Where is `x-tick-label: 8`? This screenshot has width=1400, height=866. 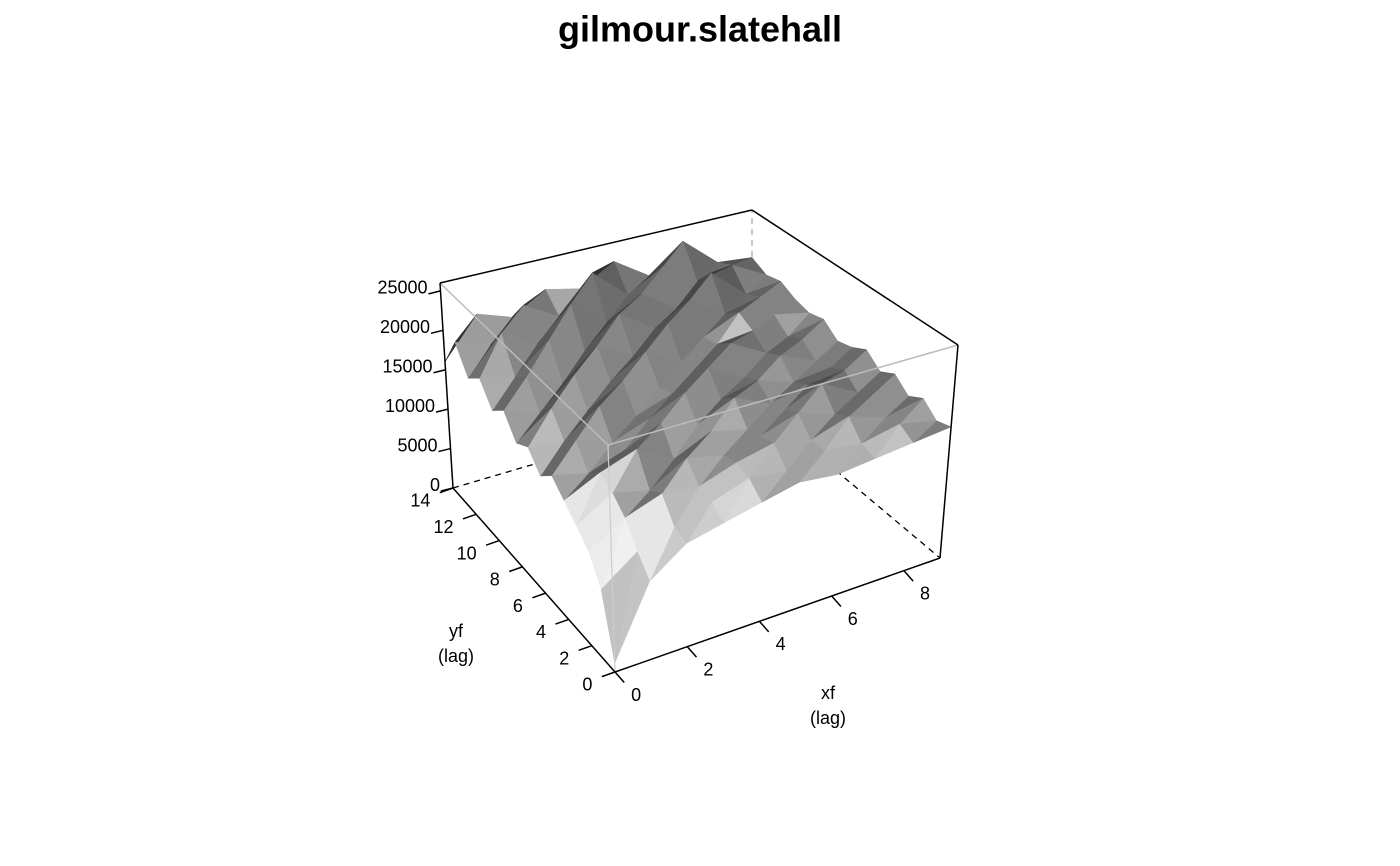 x-tick-label: 8 is located at coordinates (925, 593).